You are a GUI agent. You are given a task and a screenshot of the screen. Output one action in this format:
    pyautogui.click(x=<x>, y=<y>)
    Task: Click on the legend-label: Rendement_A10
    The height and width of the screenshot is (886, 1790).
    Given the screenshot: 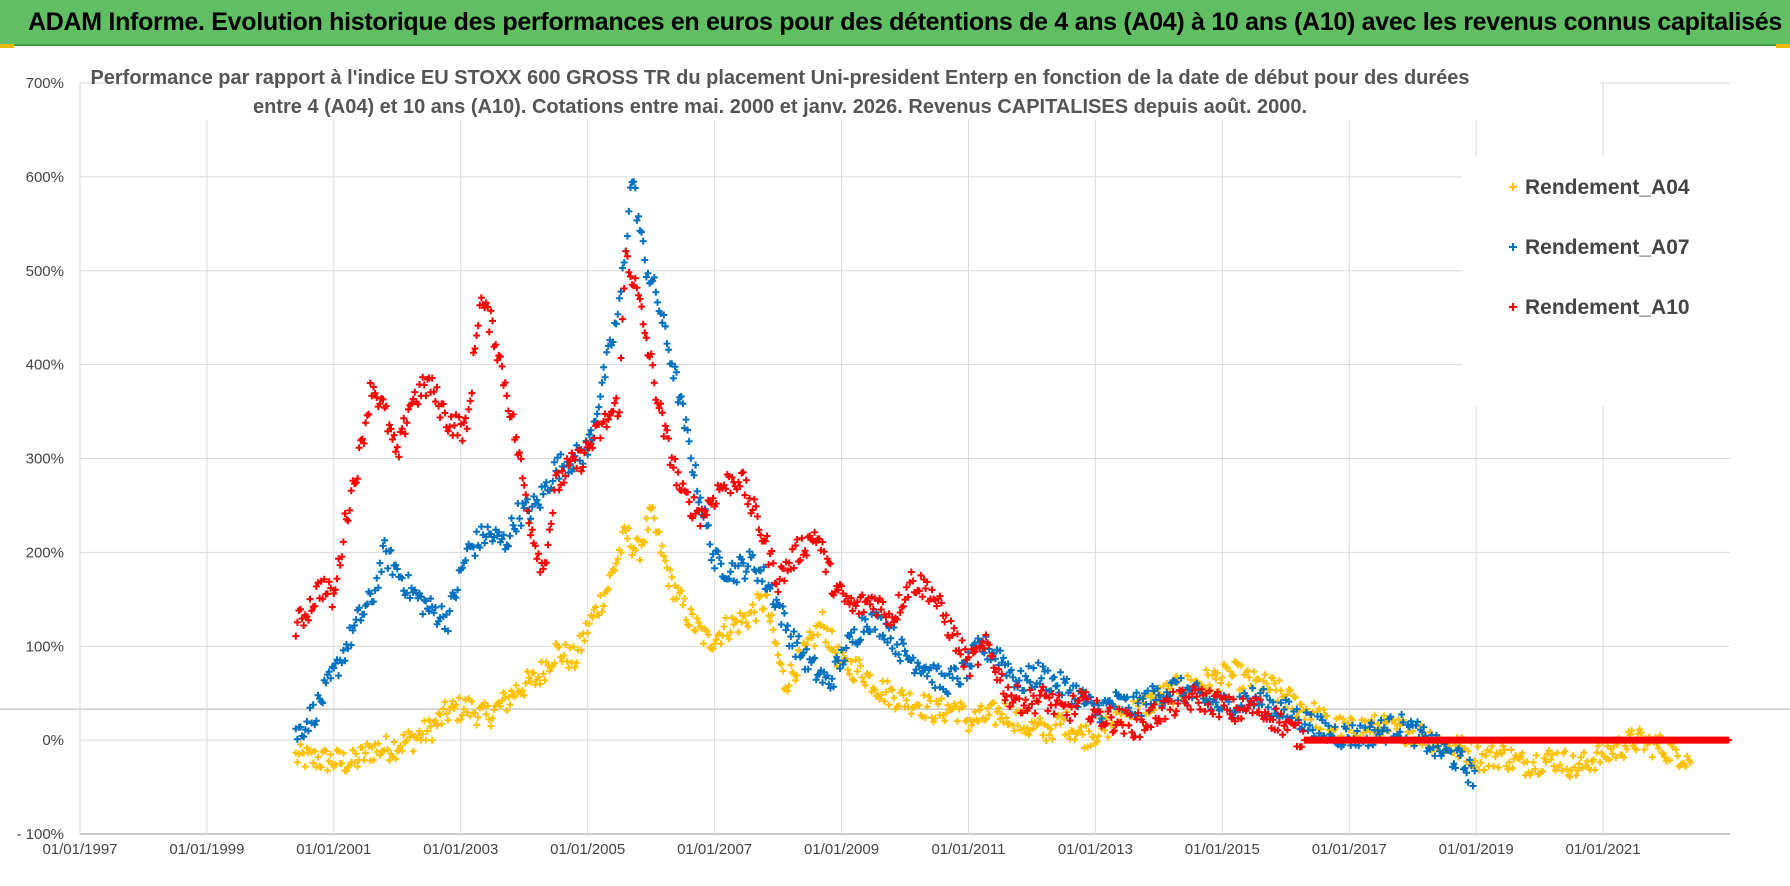 What is the action you would take?
    pyautogui.click(x=1607, y=307)
    